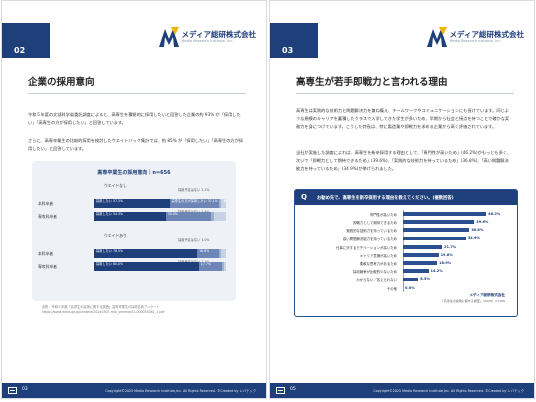 The image size is (536, 402). I want to click on bar-value-label: 46.2%, so click(494, 213).